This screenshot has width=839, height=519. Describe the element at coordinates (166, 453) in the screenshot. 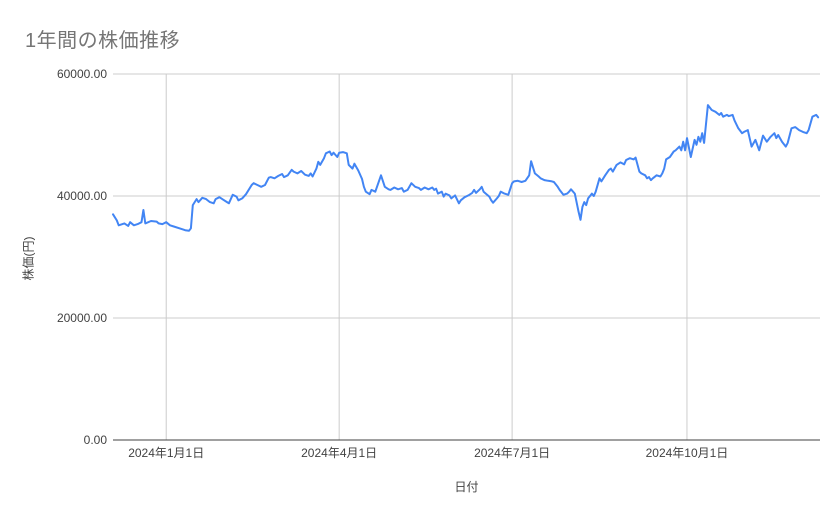

I see `x-tick-label: 2024年1月1日` at that location.